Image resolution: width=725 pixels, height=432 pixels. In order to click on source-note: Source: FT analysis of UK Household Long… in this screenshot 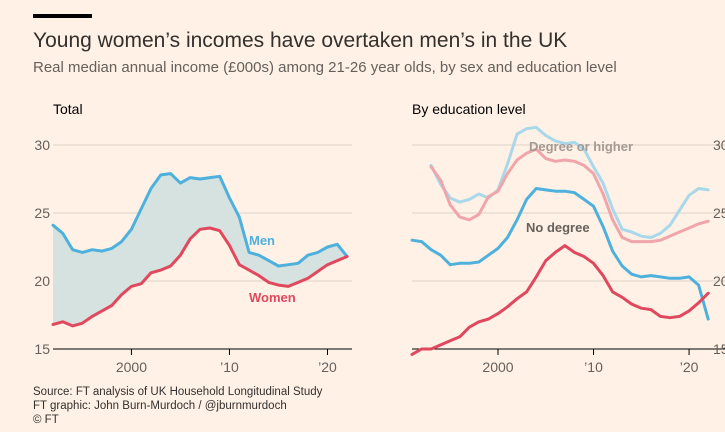, I will do `click(178, 392)`.